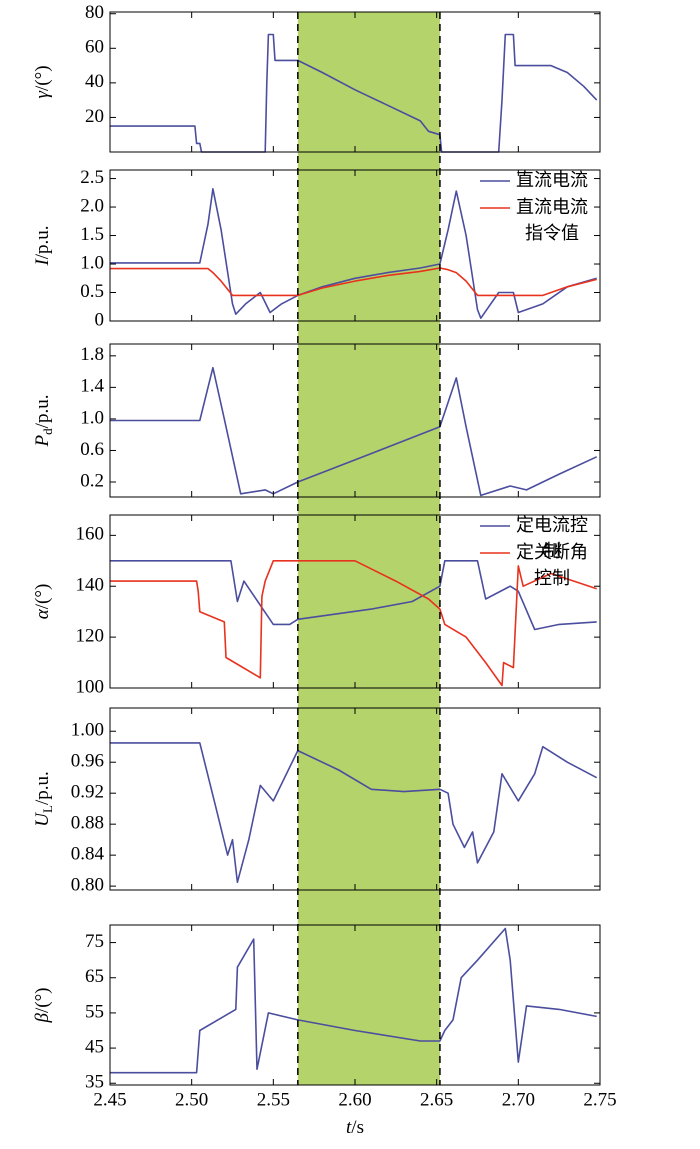 The height and width of the screenshot is (1149, 700). Describe the element at coordinates (42, 819) in the screenshot. I see `y-label-var: U` at that location.